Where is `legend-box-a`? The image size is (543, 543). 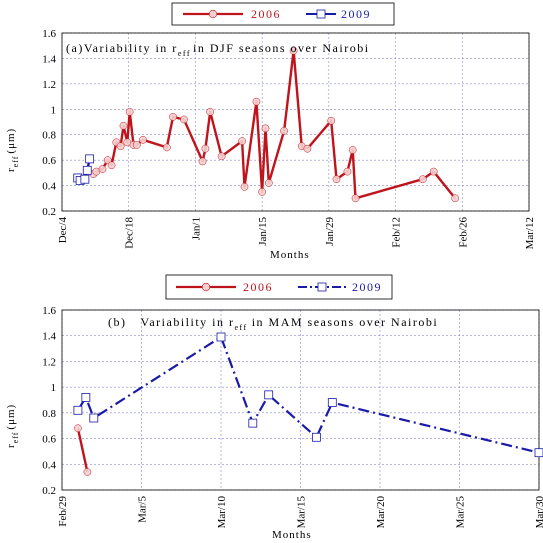 legend-box-a is located at coordinates (283, 14).